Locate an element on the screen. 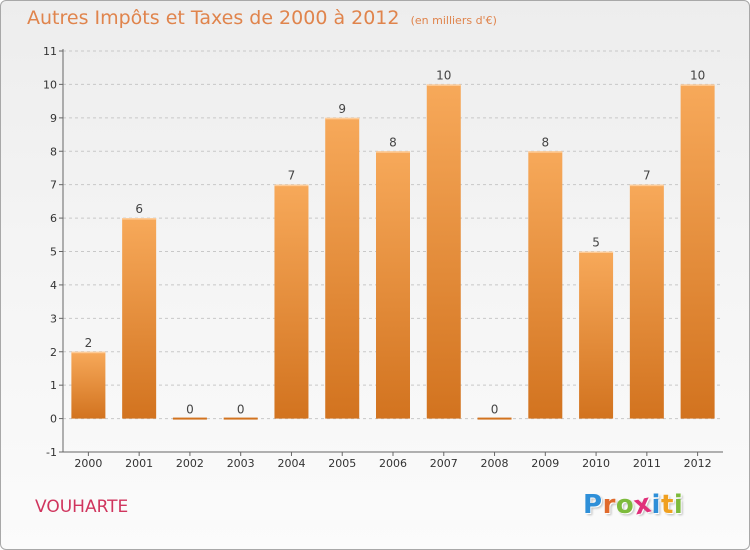 Image resolution: width=750 pixels, height=550 pixels. x-tick-label: 2001 is located at coordinates (139, 463).